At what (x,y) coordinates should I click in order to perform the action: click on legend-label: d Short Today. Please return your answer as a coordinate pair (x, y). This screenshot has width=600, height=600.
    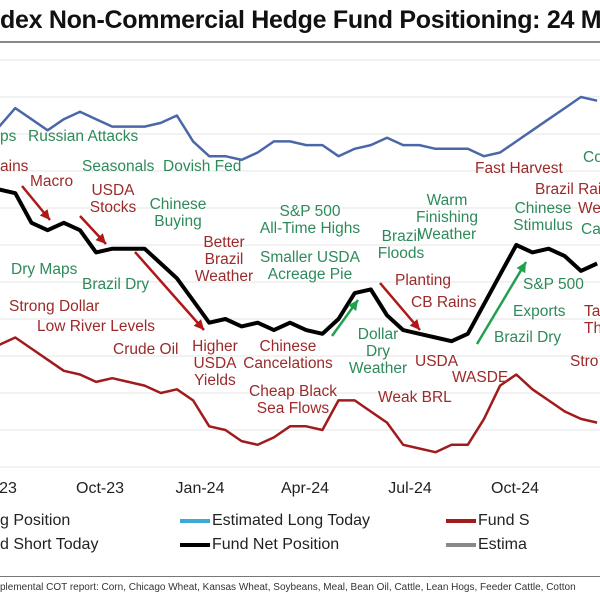
    Looking at the image, I should click on (49, 544).